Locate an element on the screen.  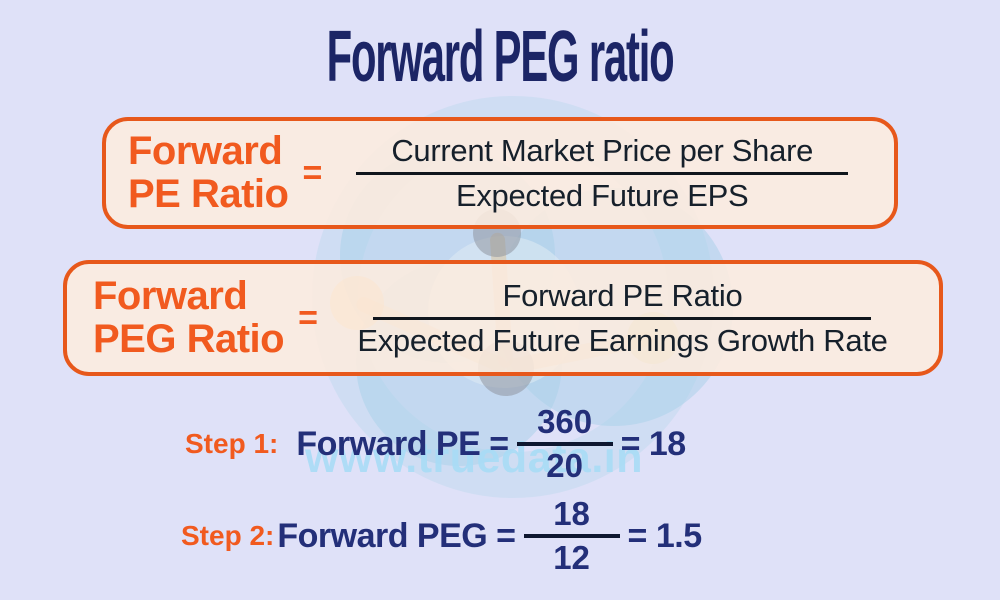
page-title-text: Forward PEG ratio is located at coordinates (500, 57).